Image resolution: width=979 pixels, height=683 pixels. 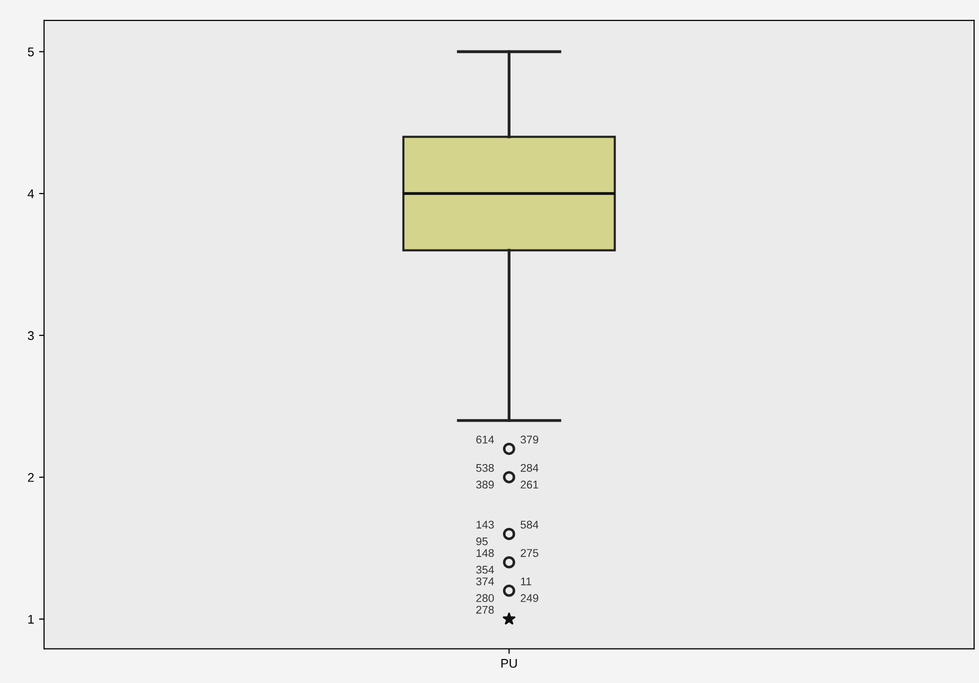 What do you see at coordinates (529, 440) in the screenshot?
I see `annotation: 379` at bounding box center [529, 440].